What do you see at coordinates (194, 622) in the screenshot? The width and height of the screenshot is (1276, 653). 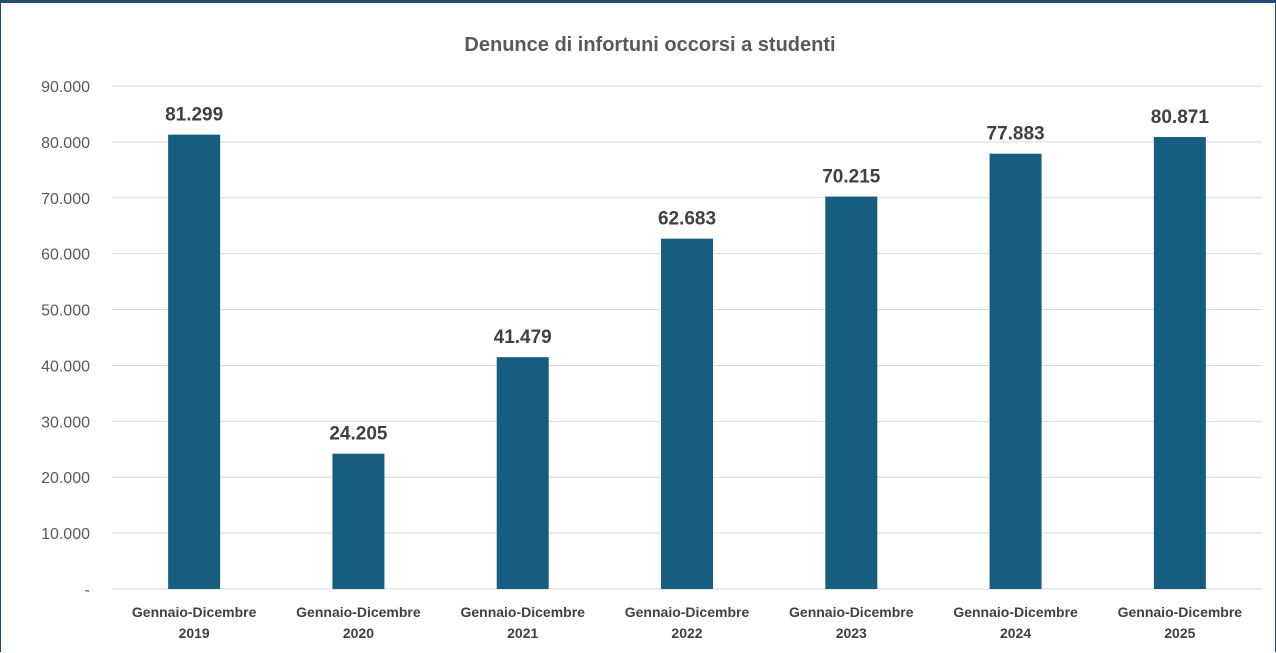 I see `x-tick-label: Gennaio-Dicembre 2019` at bounding box center [194, 622].